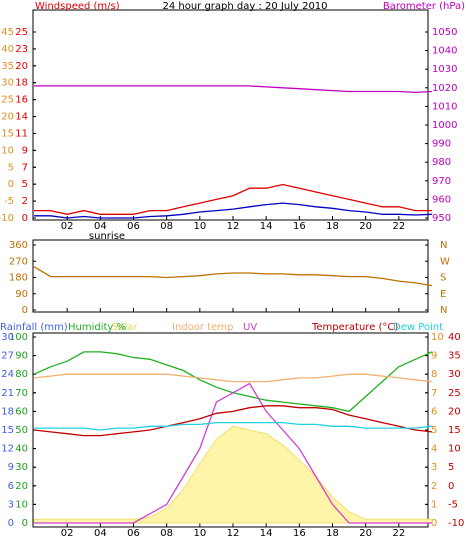 The image size is (468, 557). I want to click on y2-tick-label: 5, so click(434, 430).